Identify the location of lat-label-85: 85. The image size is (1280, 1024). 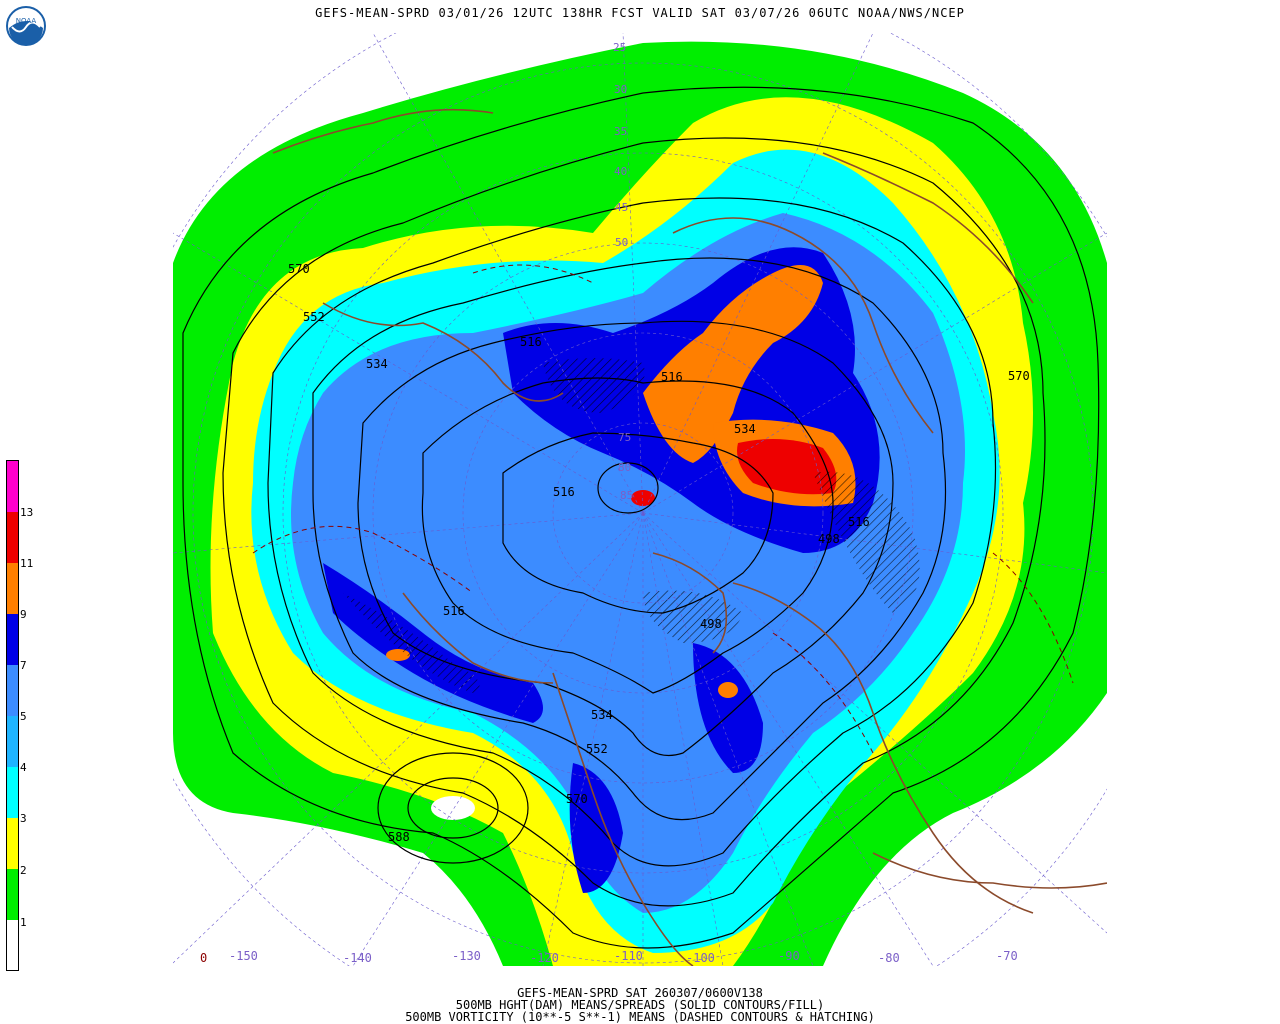
(627, 495).